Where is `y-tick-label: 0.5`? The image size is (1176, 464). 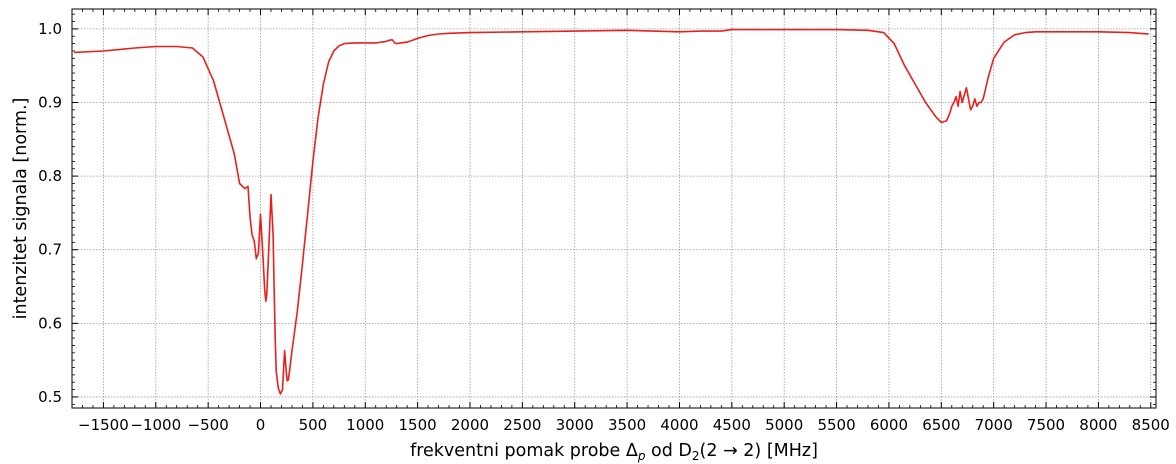
y-tick-label: 0.5 is located at coordinates (50, 397).